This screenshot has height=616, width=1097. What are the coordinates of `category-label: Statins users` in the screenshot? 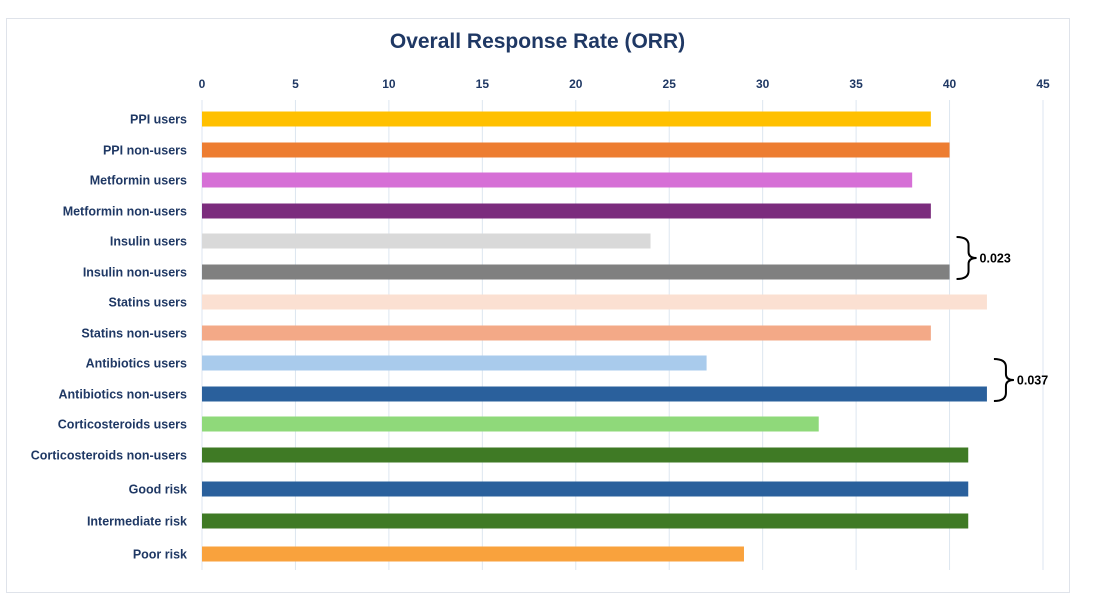 It's located at (147, 303).